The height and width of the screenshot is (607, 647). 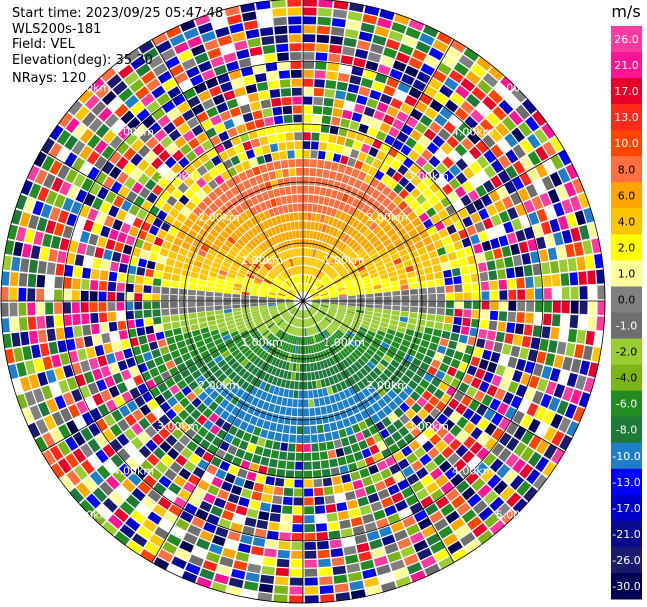 I want to click on nrays: NRays: 120, so click(x=49, y=78).